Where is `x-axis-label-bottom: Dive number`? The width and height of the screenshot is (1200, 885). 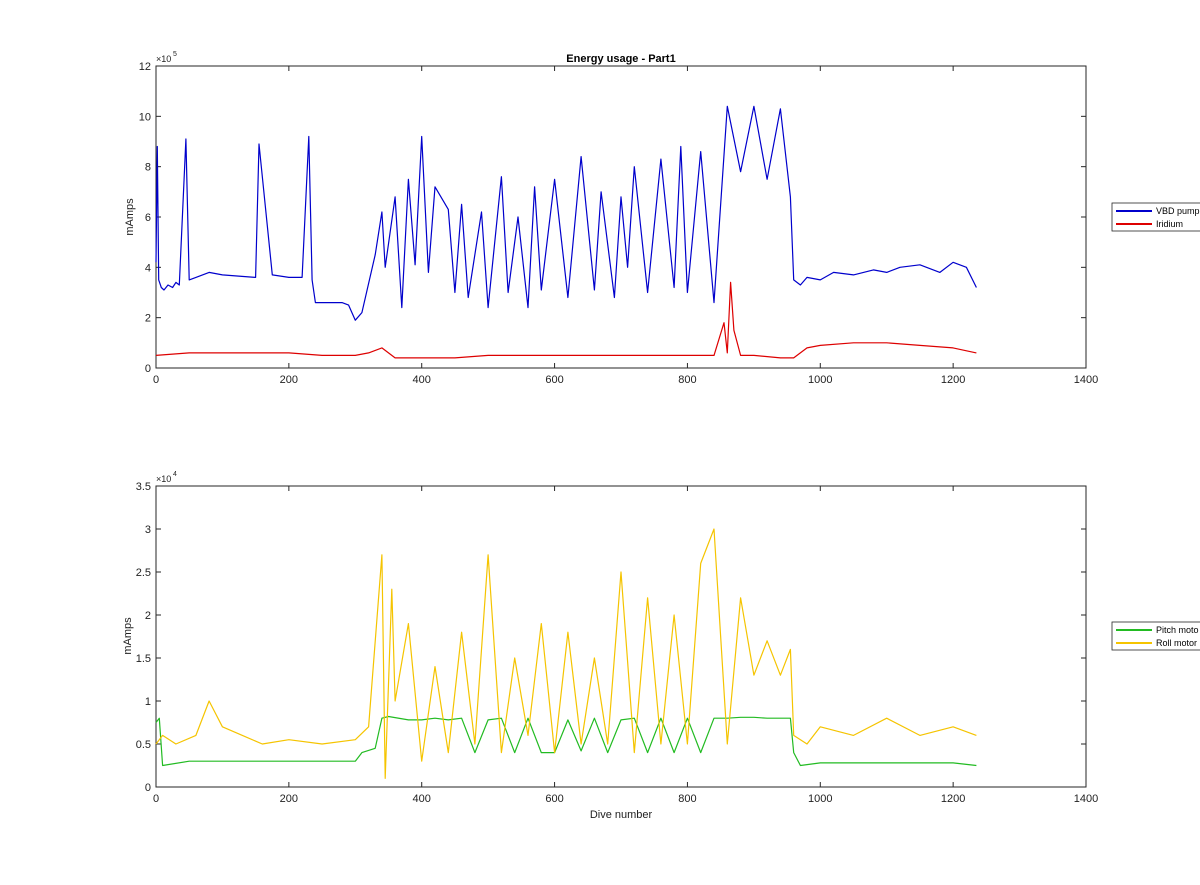
x-axis-label-bottom: Dive number is located at coordinates (621, 815).